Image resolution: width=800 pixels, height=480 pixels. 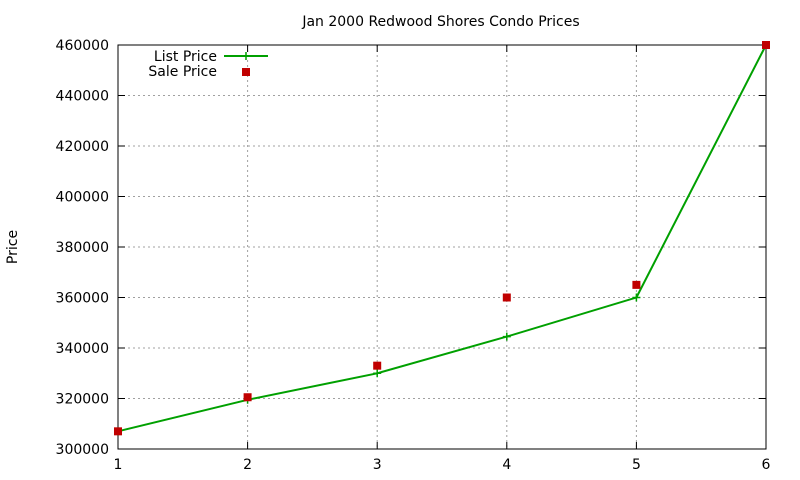 What do you see at coordinates (246, 56) in the screenshot?
I see `legend-marker-list-price` at bounding box center [246, 56].